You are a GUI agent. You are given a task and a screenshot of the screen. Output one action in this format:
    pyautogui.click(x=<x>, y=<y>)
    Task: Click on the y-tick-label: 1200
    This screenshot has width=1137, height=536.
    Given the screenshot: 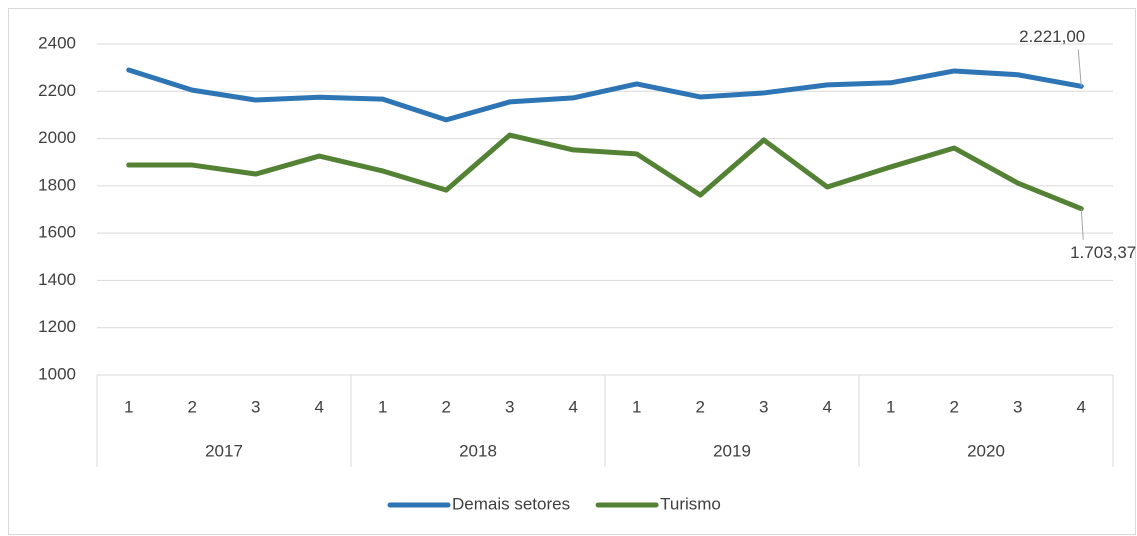 What is the action you would take?
    pyautogui.click(x=57, y=326)
    